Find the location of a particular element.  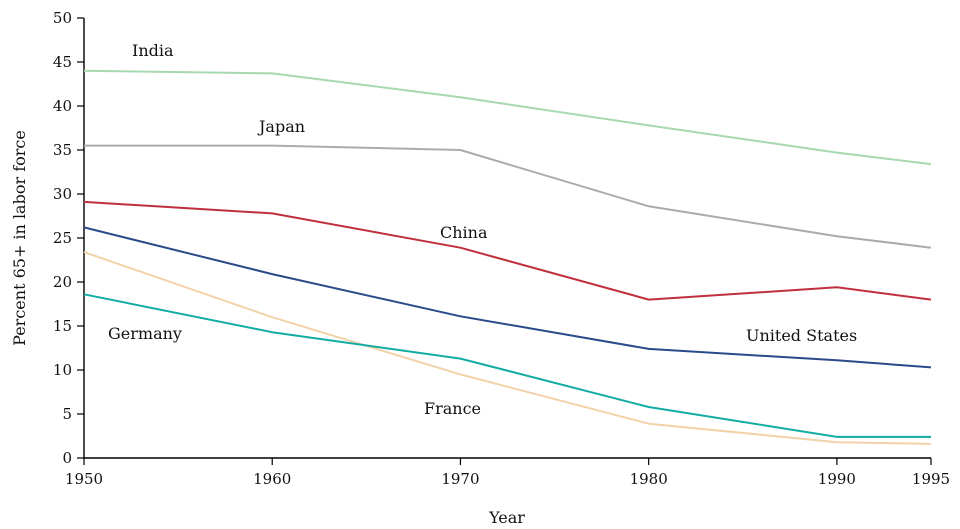

x-tick-label: 1970 is located at coordinates (460, 479).